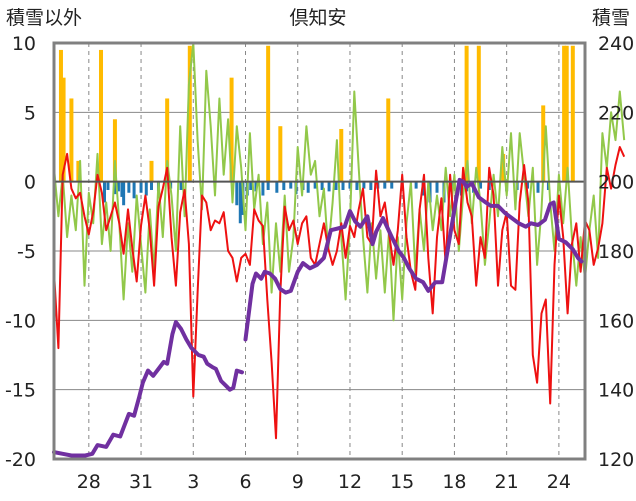  Describe the element at coordinates (148, 389) in the screenshot. I see `snow-depth-line` at that location.